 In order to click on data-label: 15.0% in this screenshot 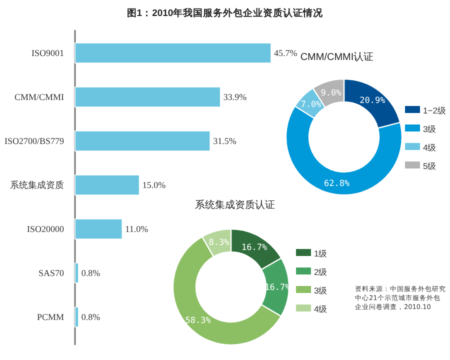, I will do `click(154, 185)`.